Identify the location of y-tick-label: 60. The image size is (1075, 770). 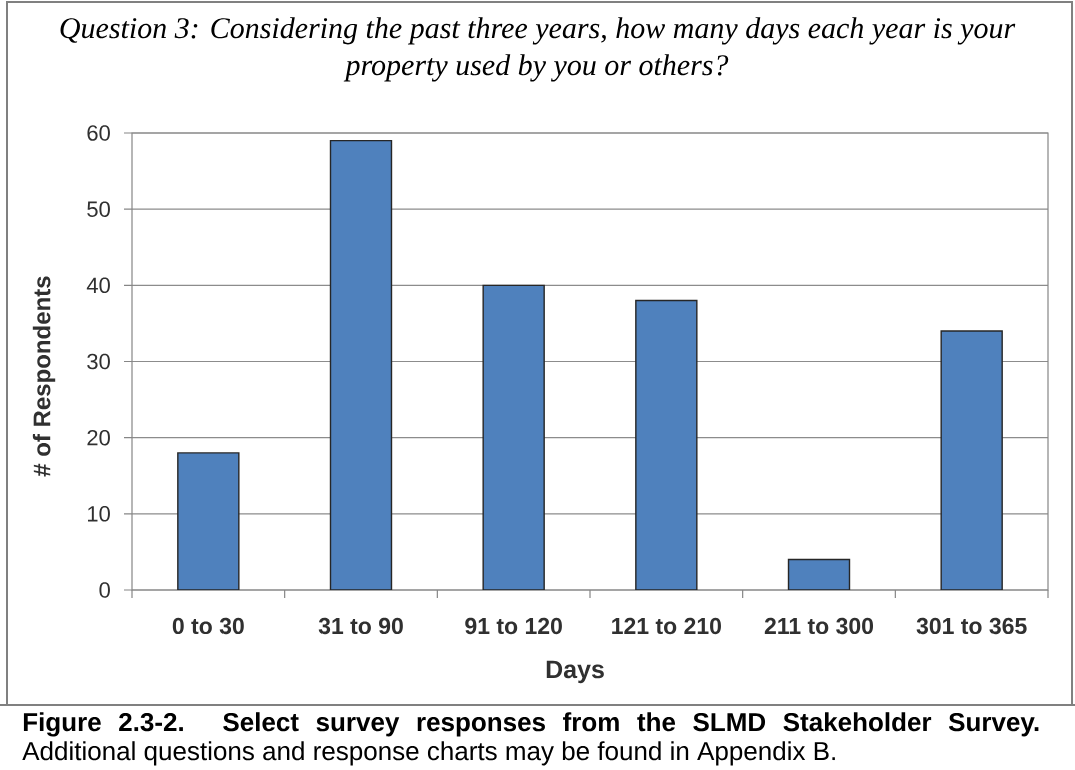
(98, 133).